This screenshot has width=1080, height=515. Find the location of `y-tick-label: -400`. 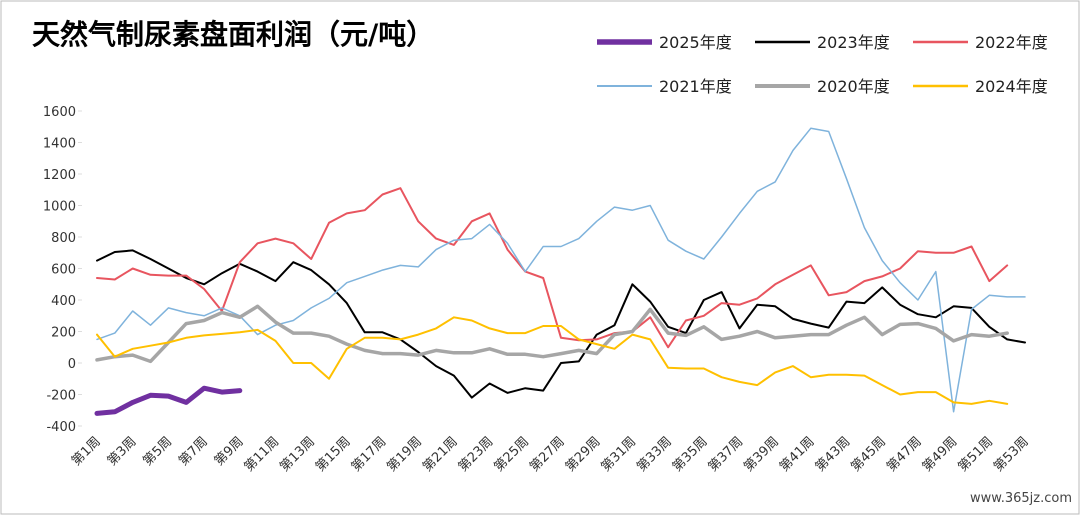

y-tick-label: -400 is located at coordinates (61, 427).